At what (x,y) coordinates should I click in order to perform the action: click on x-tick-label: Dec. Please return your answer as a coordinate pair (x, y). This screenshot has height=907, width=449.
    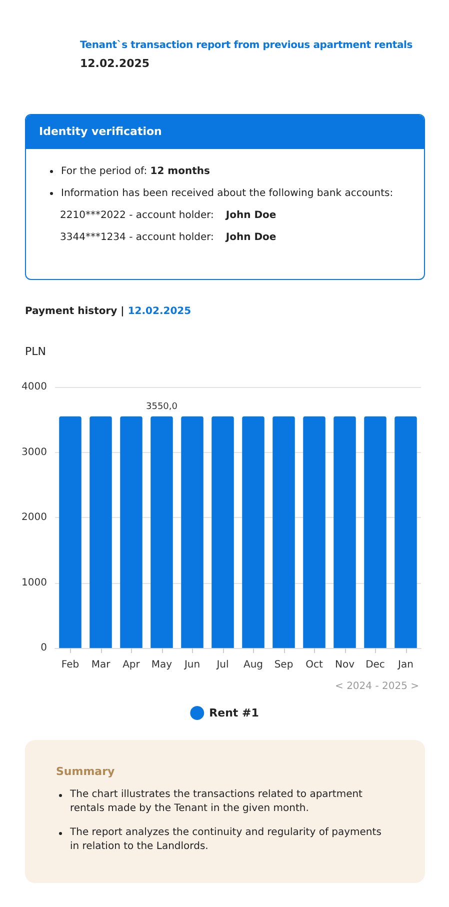
    Looking at the image, I should click on (375, 665).